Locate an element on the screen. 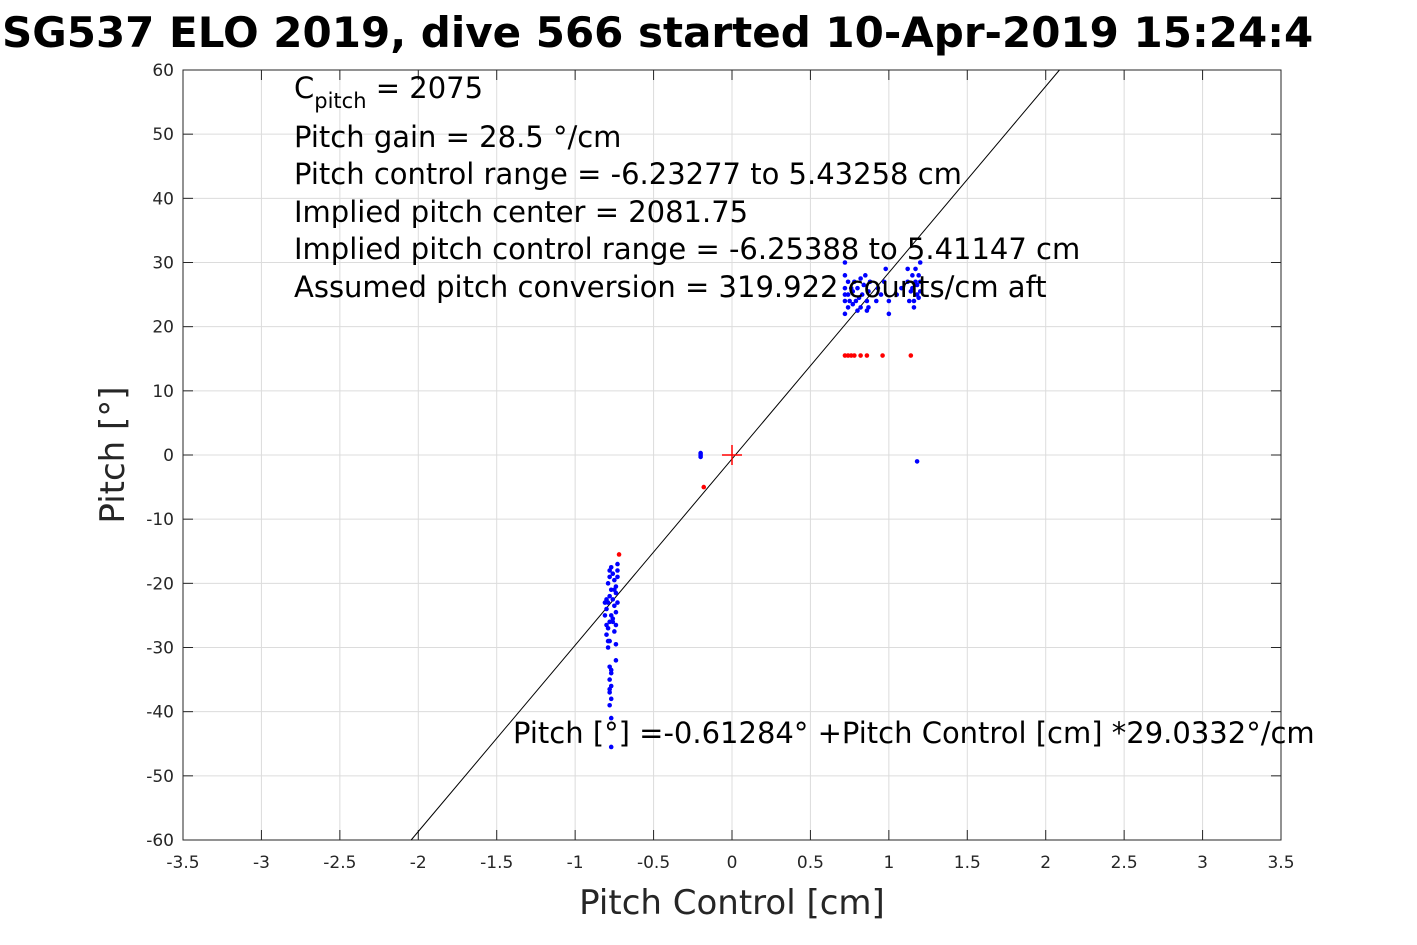  c-pitch-symbol: C is located at coordinates (304, 88).